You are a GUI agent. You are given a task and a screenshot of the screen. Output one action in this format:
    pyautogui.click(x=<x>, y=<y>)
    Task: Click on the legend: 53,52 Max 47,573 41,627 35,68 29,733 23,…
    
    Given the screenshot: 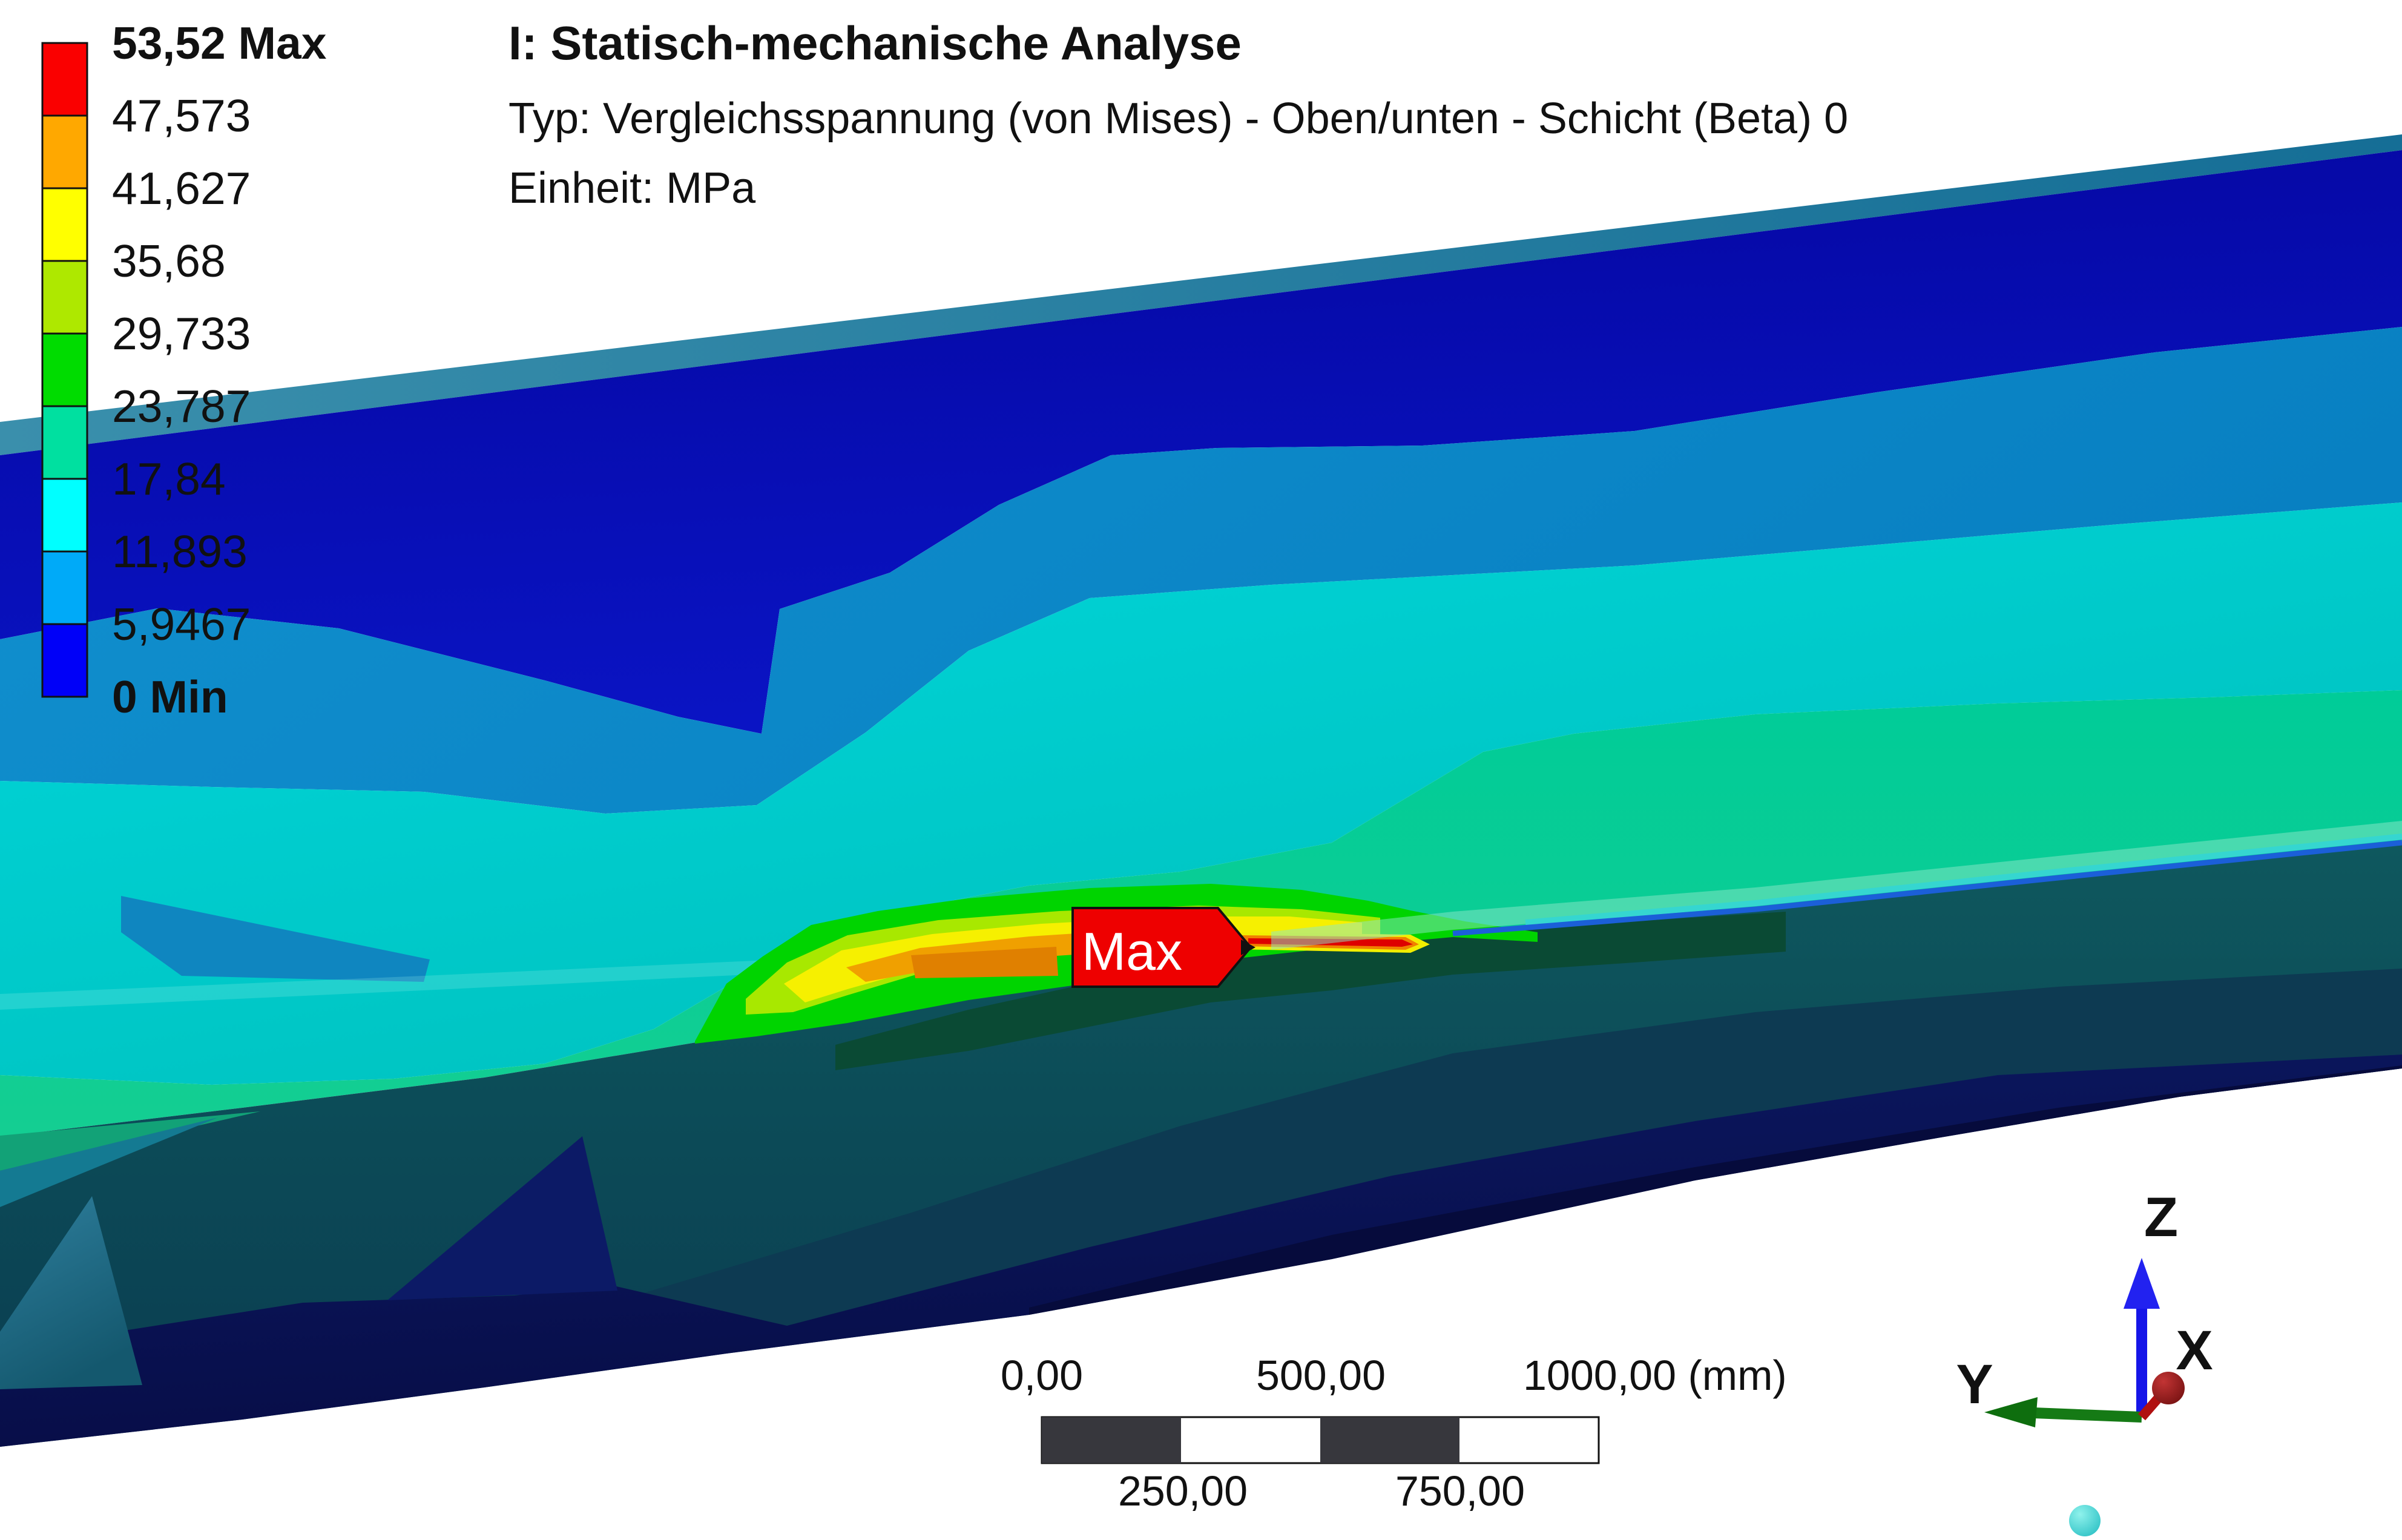 What is the action you would take?
    pyautogui.click(x=184, y=370)
    